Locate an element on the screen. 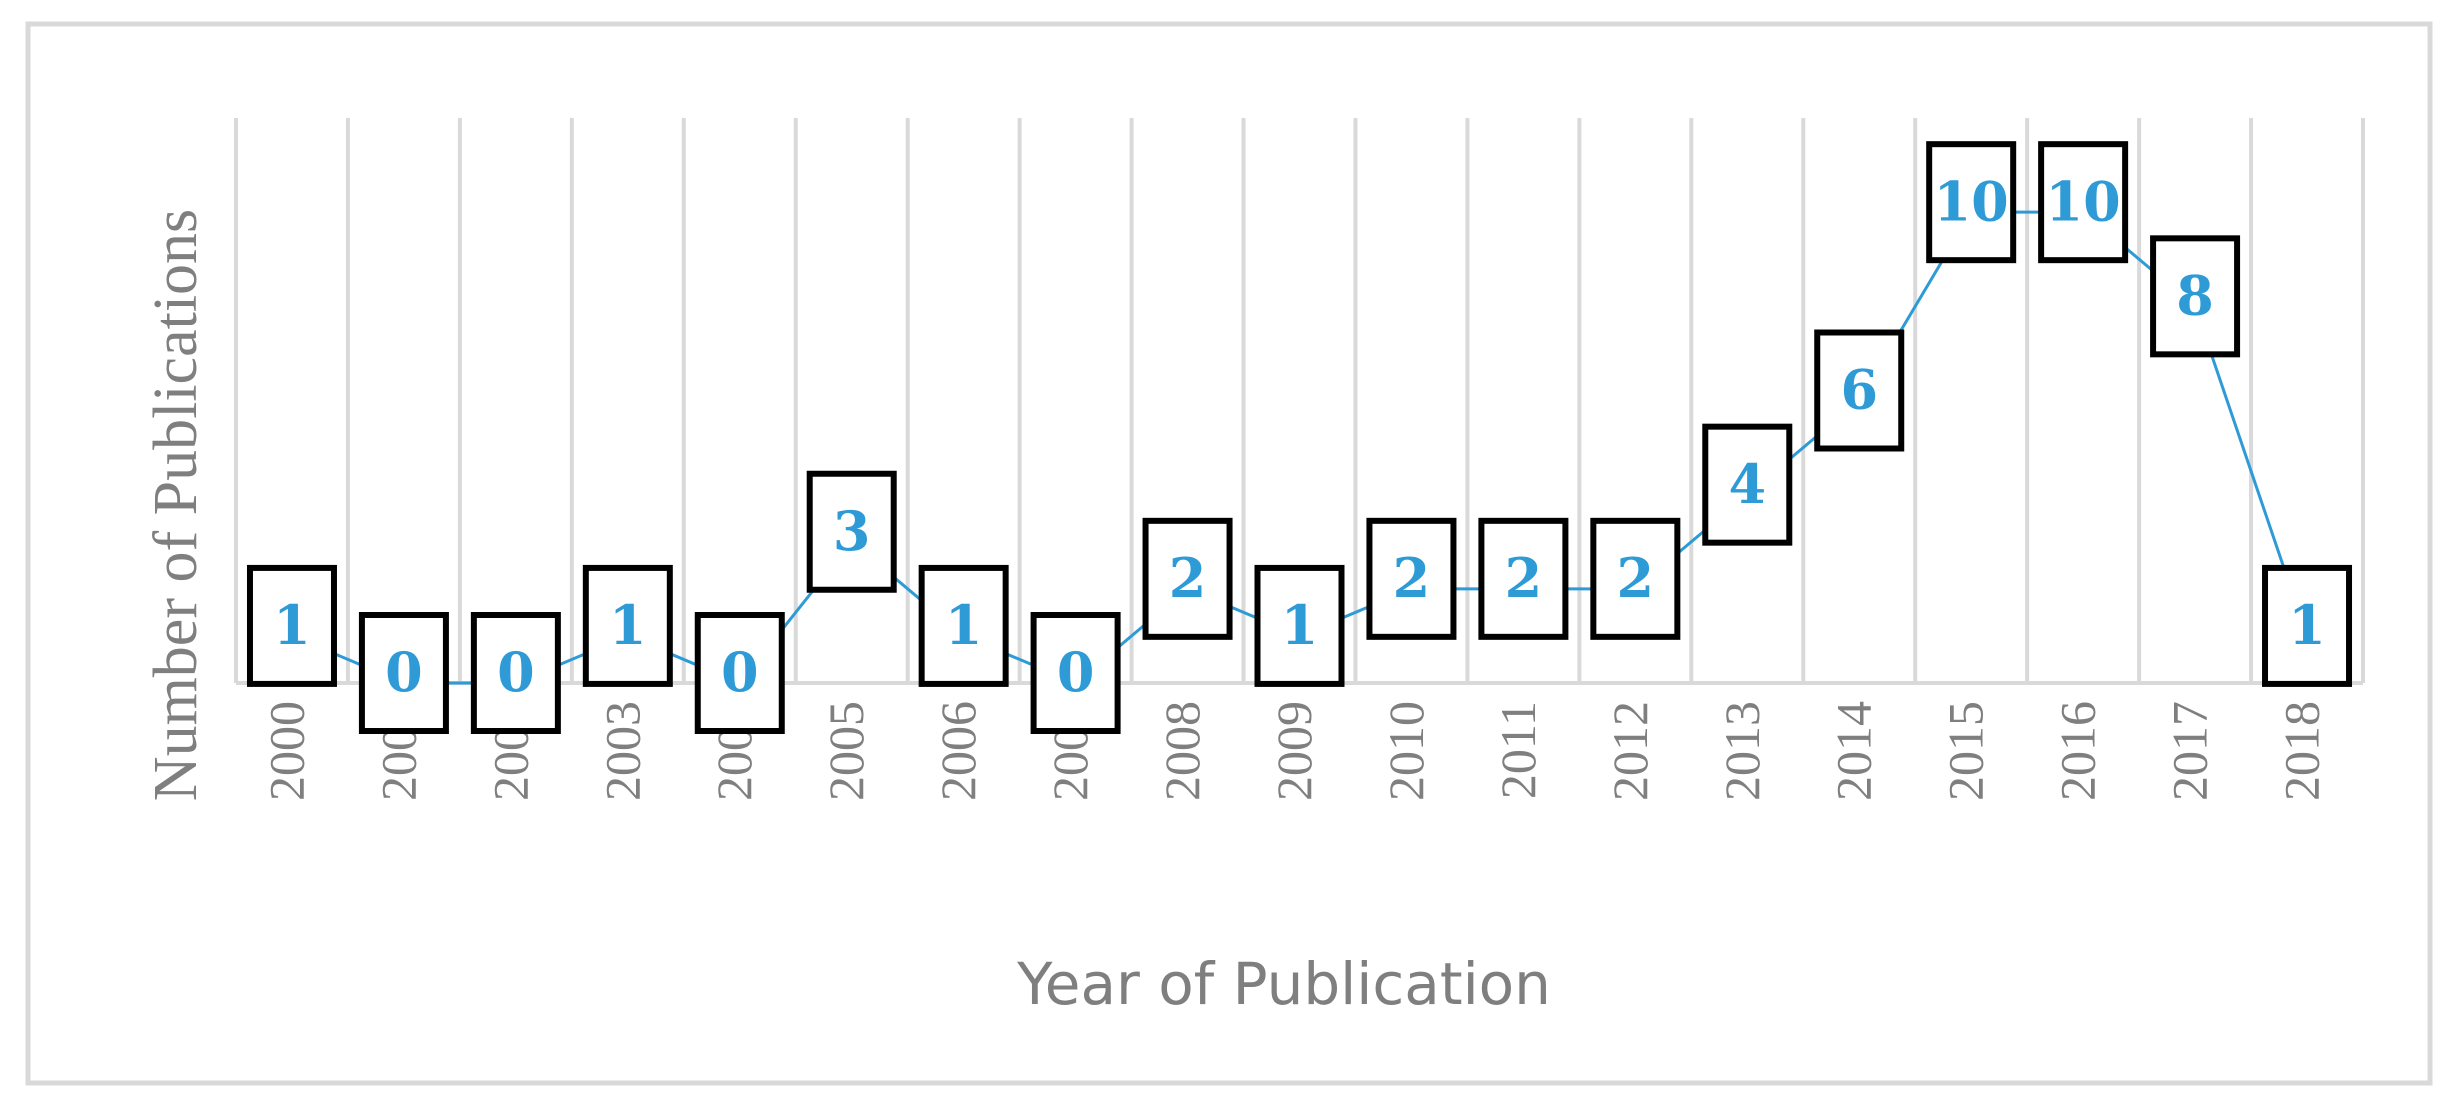  x-tick-label: 2008 is located at coordinates (1182, 751).